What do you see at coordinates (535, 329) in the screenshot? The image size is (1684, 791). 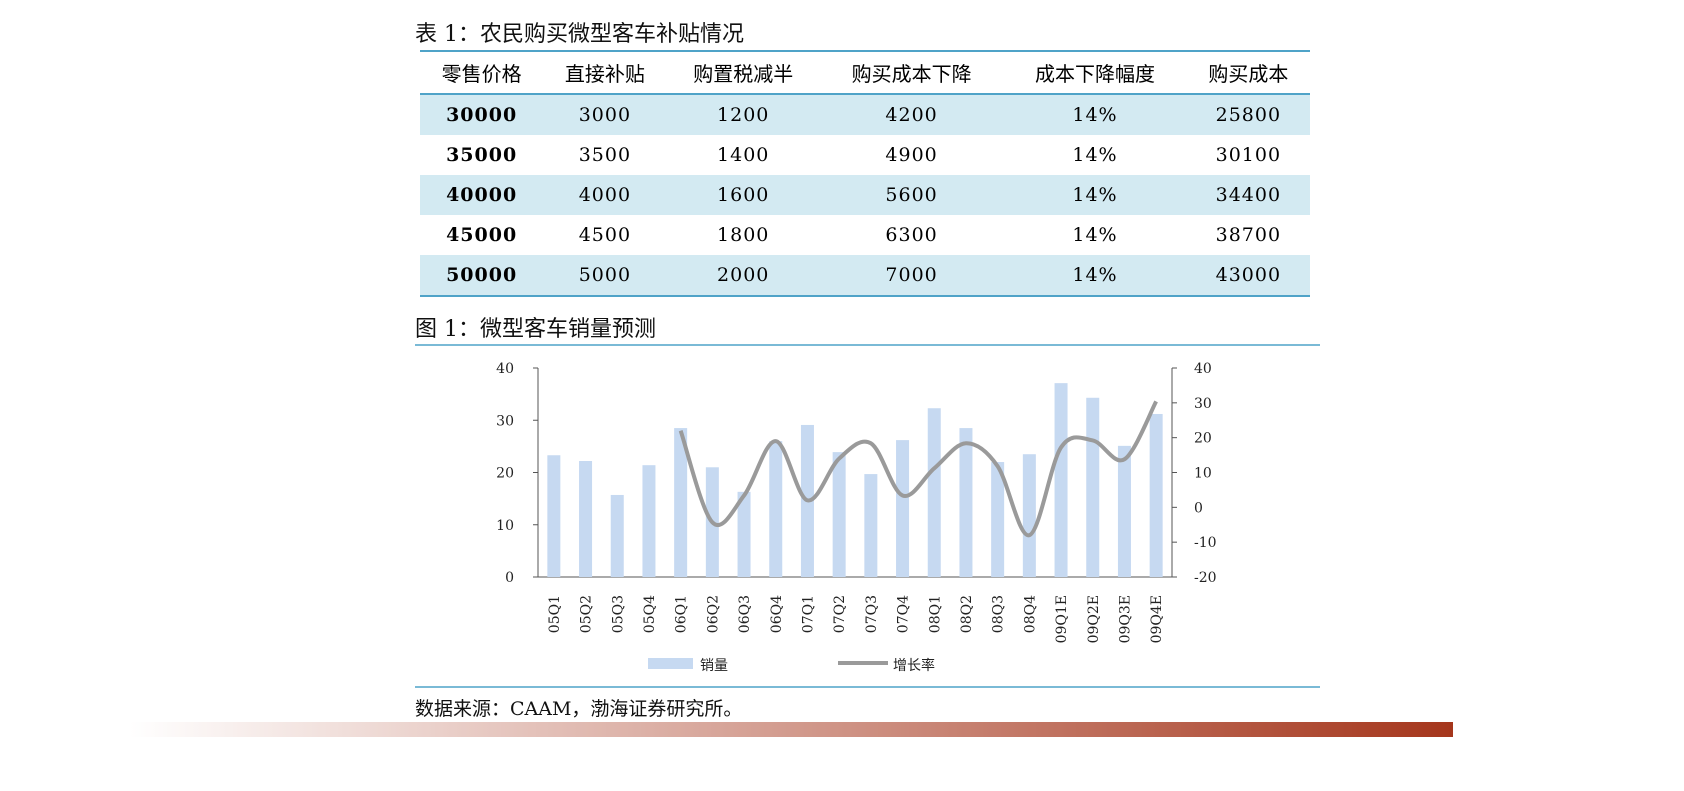 I see `figure-title: 图 1：微型客车销量预测` at bounding box center [535, 329].